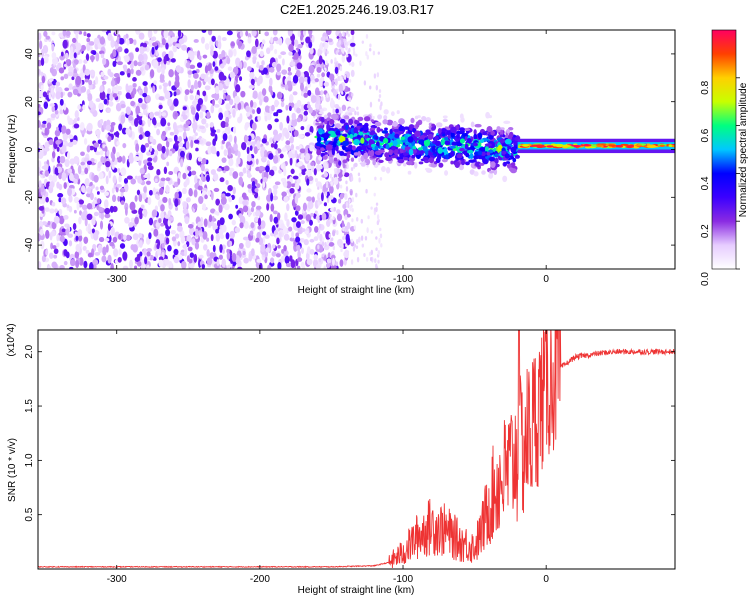  What do you see at coordinates (705, 87) in the screenshot?
I see `colorbar-tick-label: 0.8` at bounding box center [705, 87].